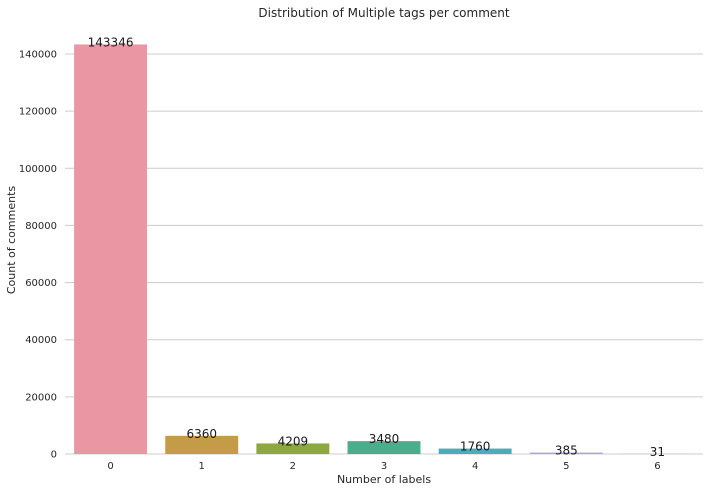 The image size is (708, 492). Describe the element at coordinates (202, 466) in the screenshot. I see `x-tick-label: 1` at that location.